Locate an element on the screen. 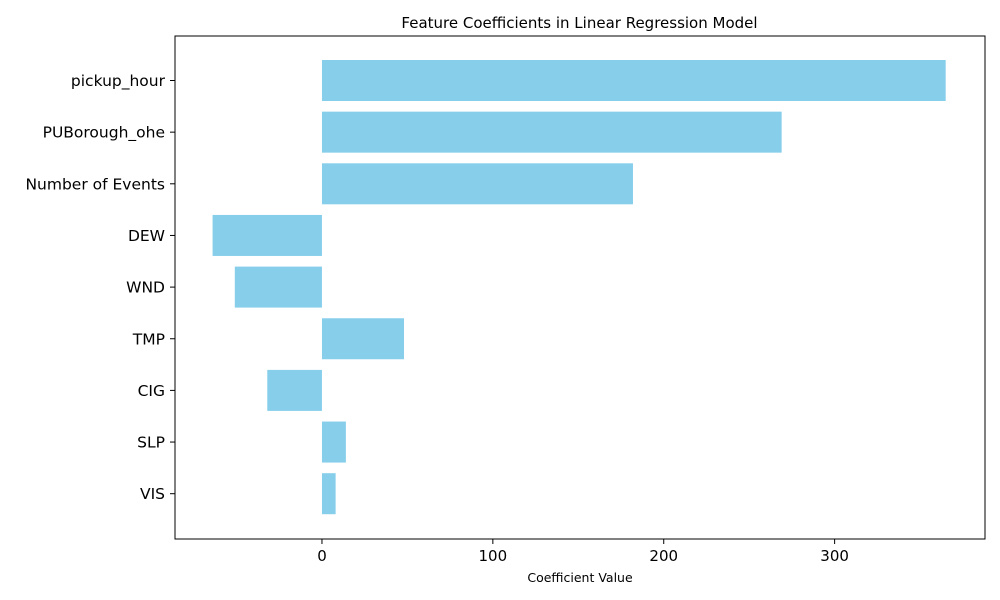 The height and width of the screenshot is (600, 1000). y-tick-label: DEW is located at coordinates (146, 236).